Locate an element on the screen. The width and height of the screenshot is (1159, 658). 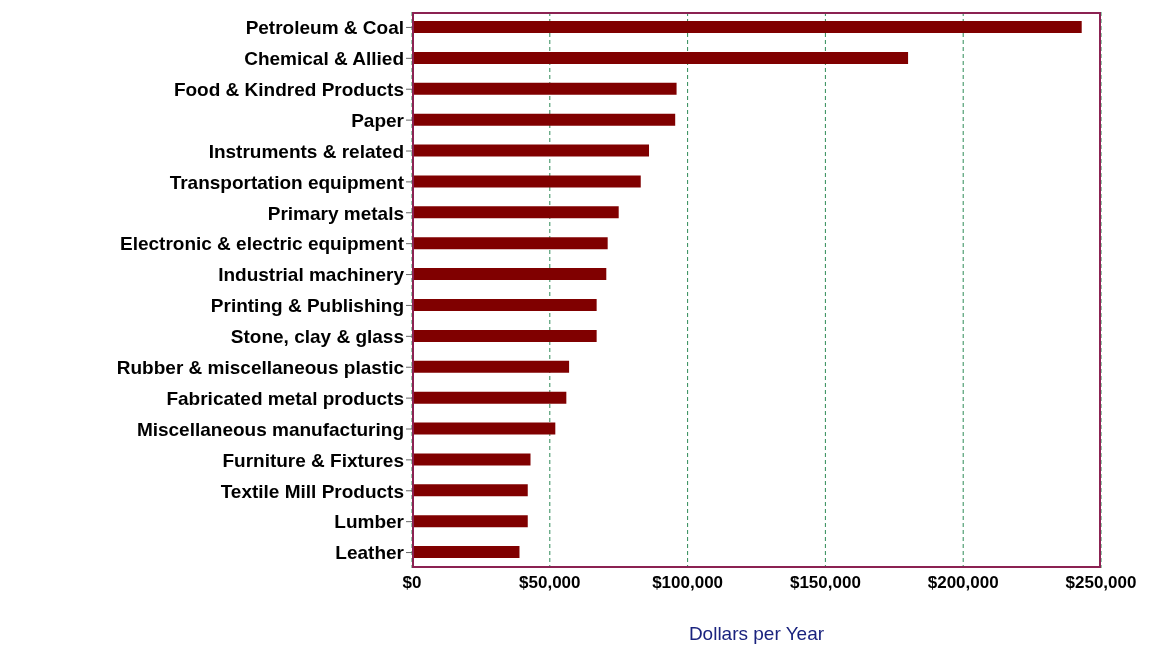
y-tick-label: Rubber & miscellaneous plastic is located at coordinates (260, 367).